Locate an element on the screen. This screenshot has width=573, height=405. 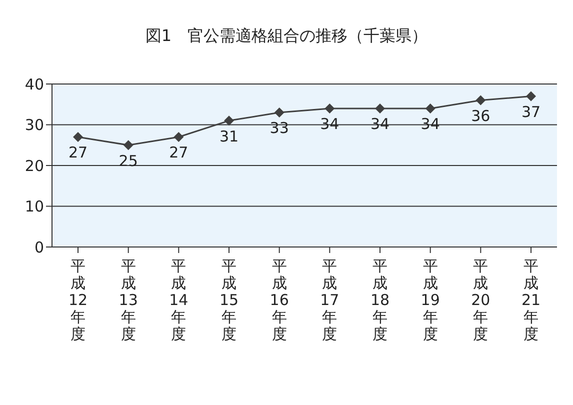
x-tick-label: 平成13年度 is located at coordinates (128, 300).